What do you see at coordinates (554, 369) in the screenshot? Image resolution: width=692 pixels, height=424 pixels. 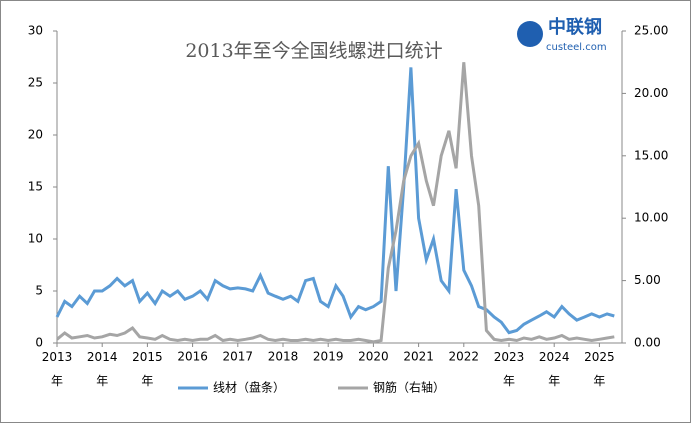 I see `x-tick-label: 2024 年` at bounding box center [554, 369].